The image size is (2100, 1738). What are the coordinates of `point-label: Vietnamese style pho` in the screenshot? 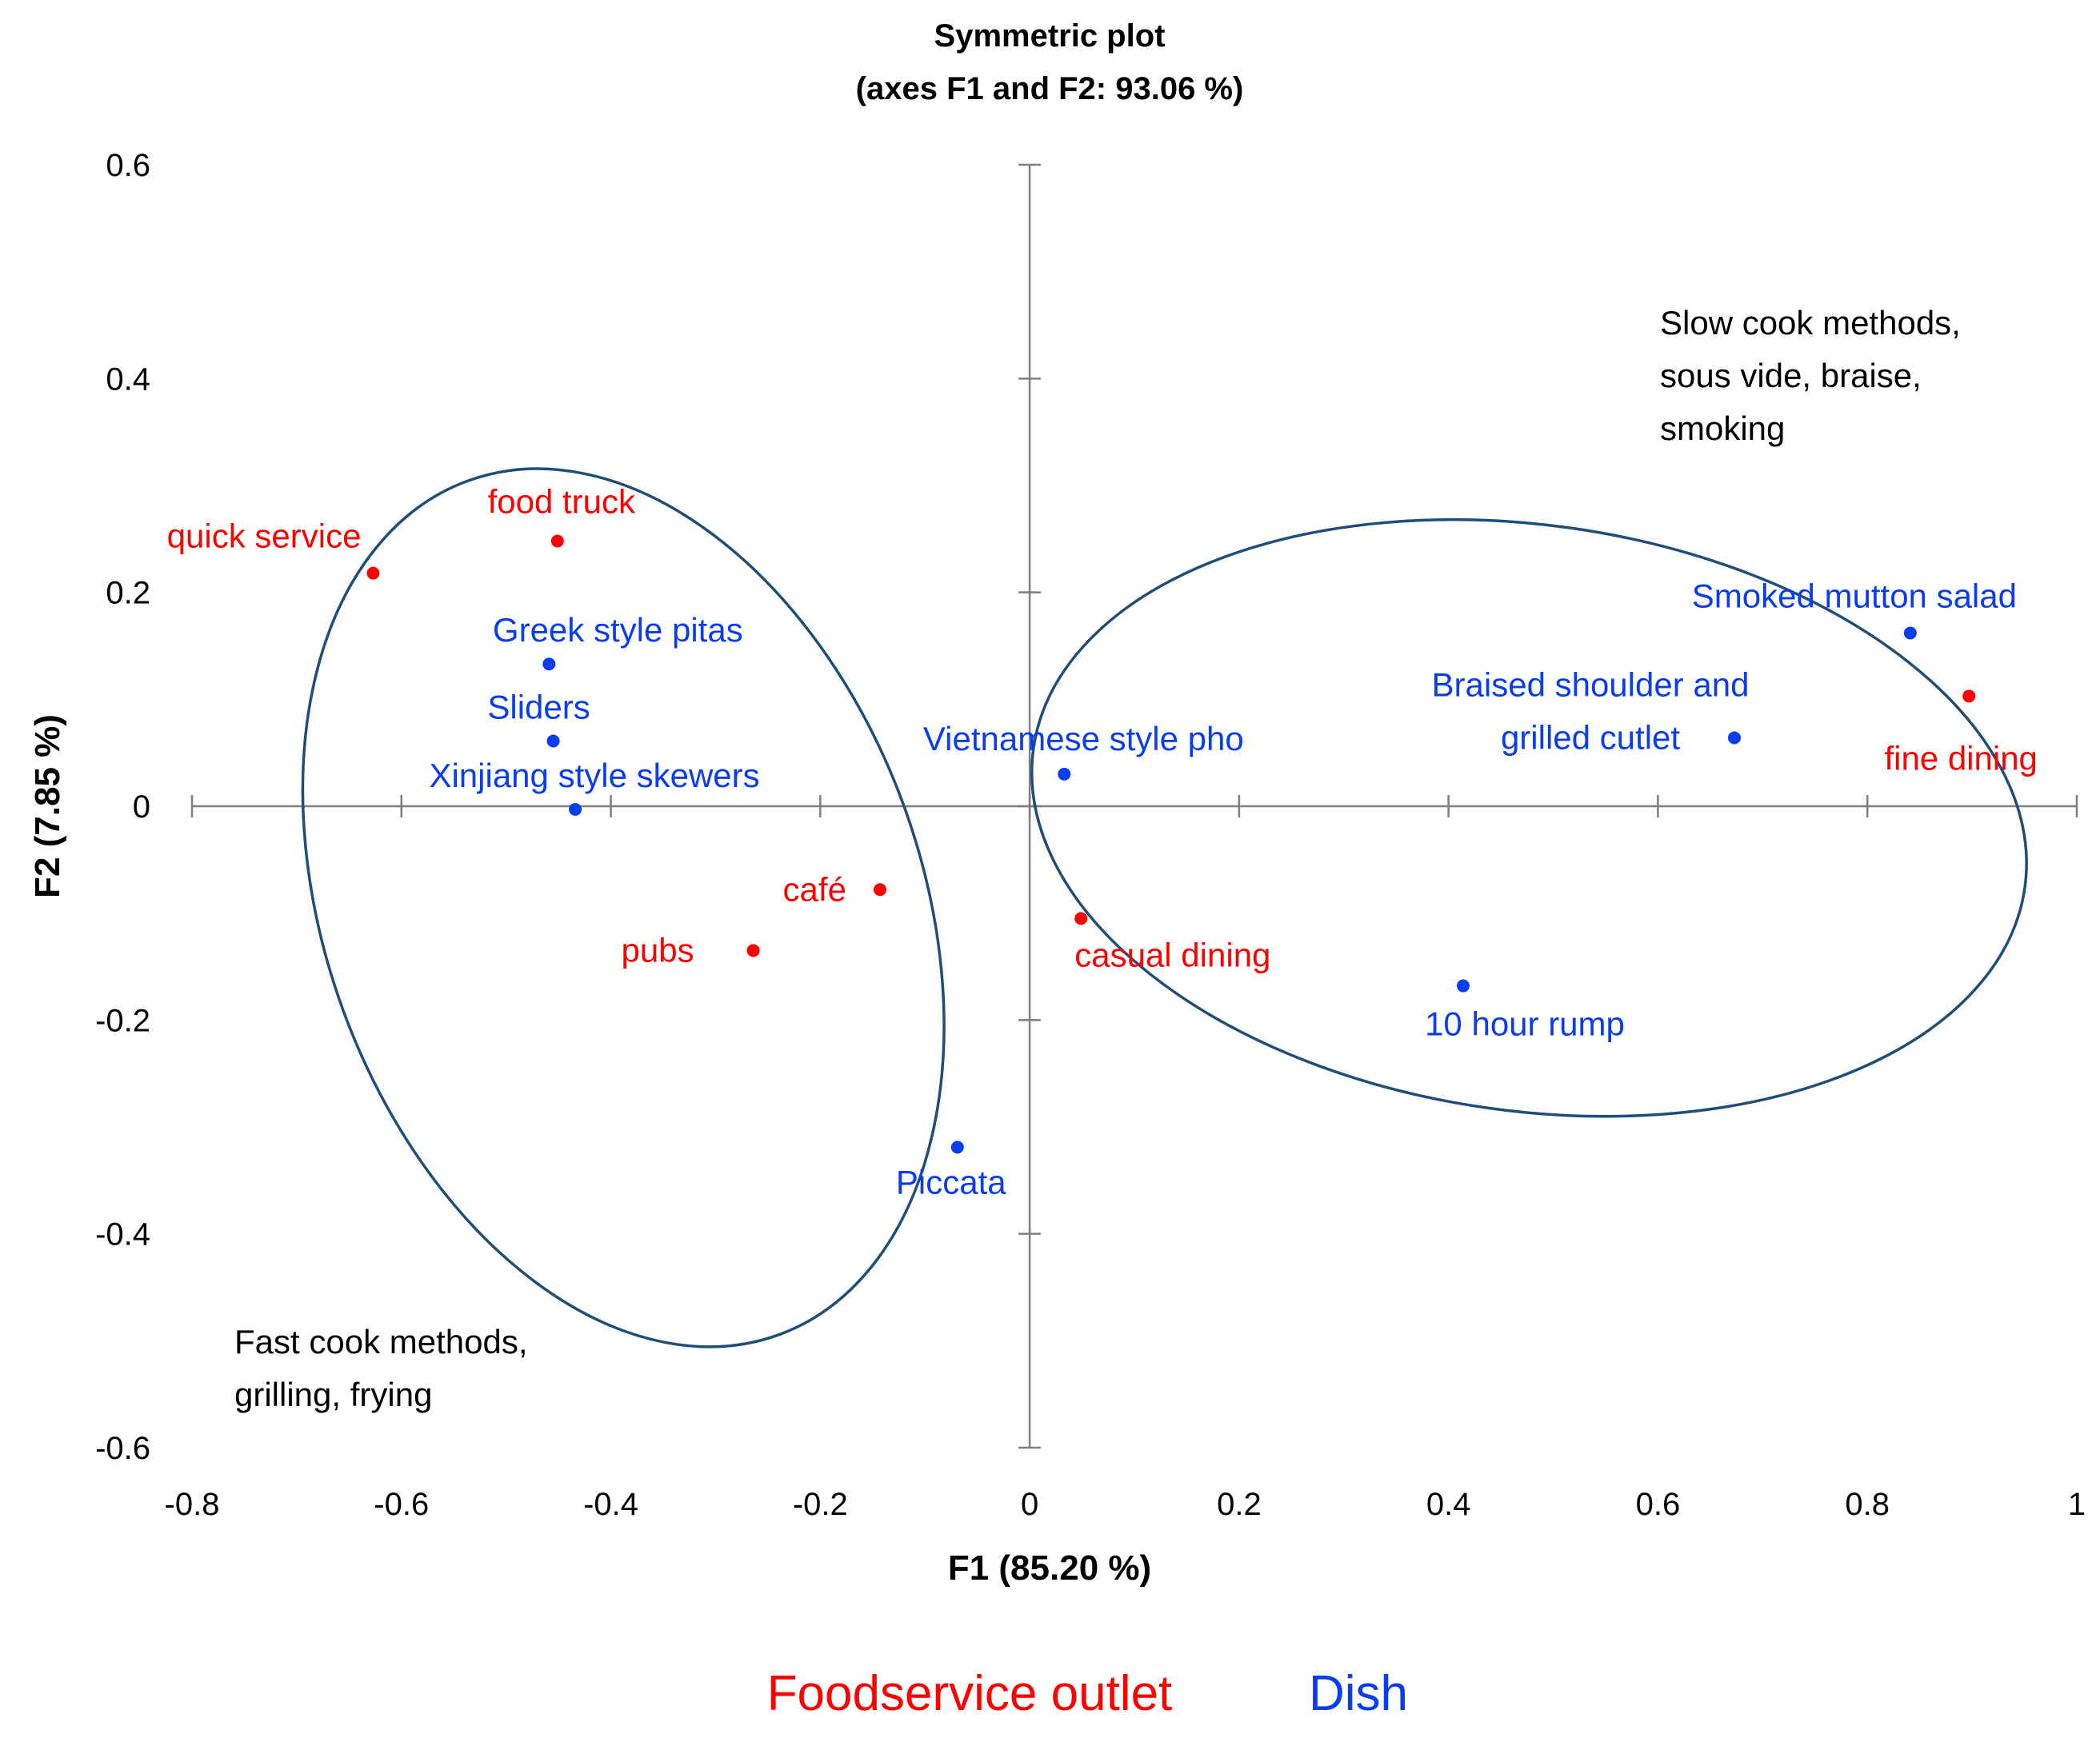 It's located at (1083, 738).